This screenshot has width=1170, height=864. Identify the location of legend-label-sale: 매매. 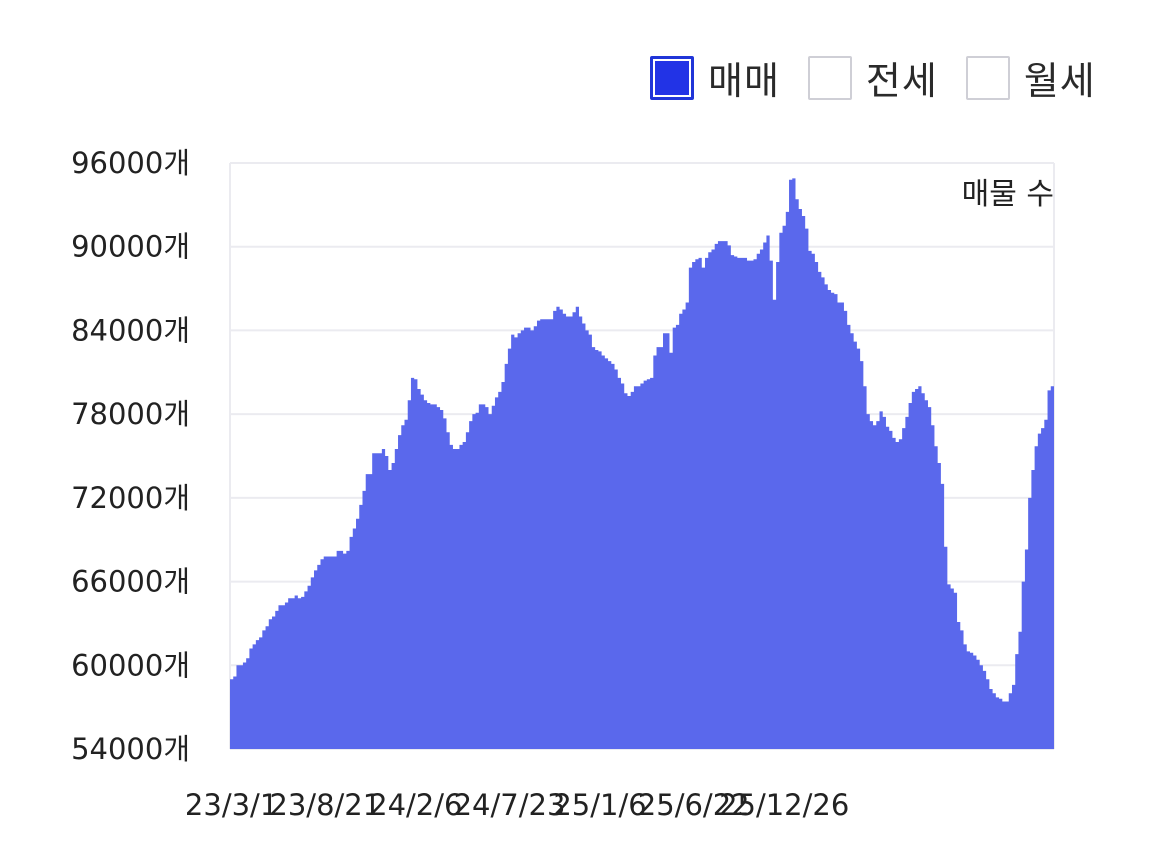
(744, 81).